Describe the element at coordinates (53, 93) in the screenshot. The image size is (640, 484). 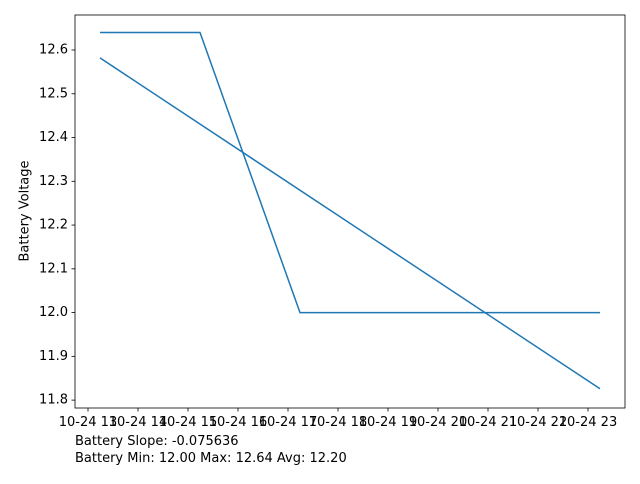
I see `y-tick-label: 12.5` at that location.